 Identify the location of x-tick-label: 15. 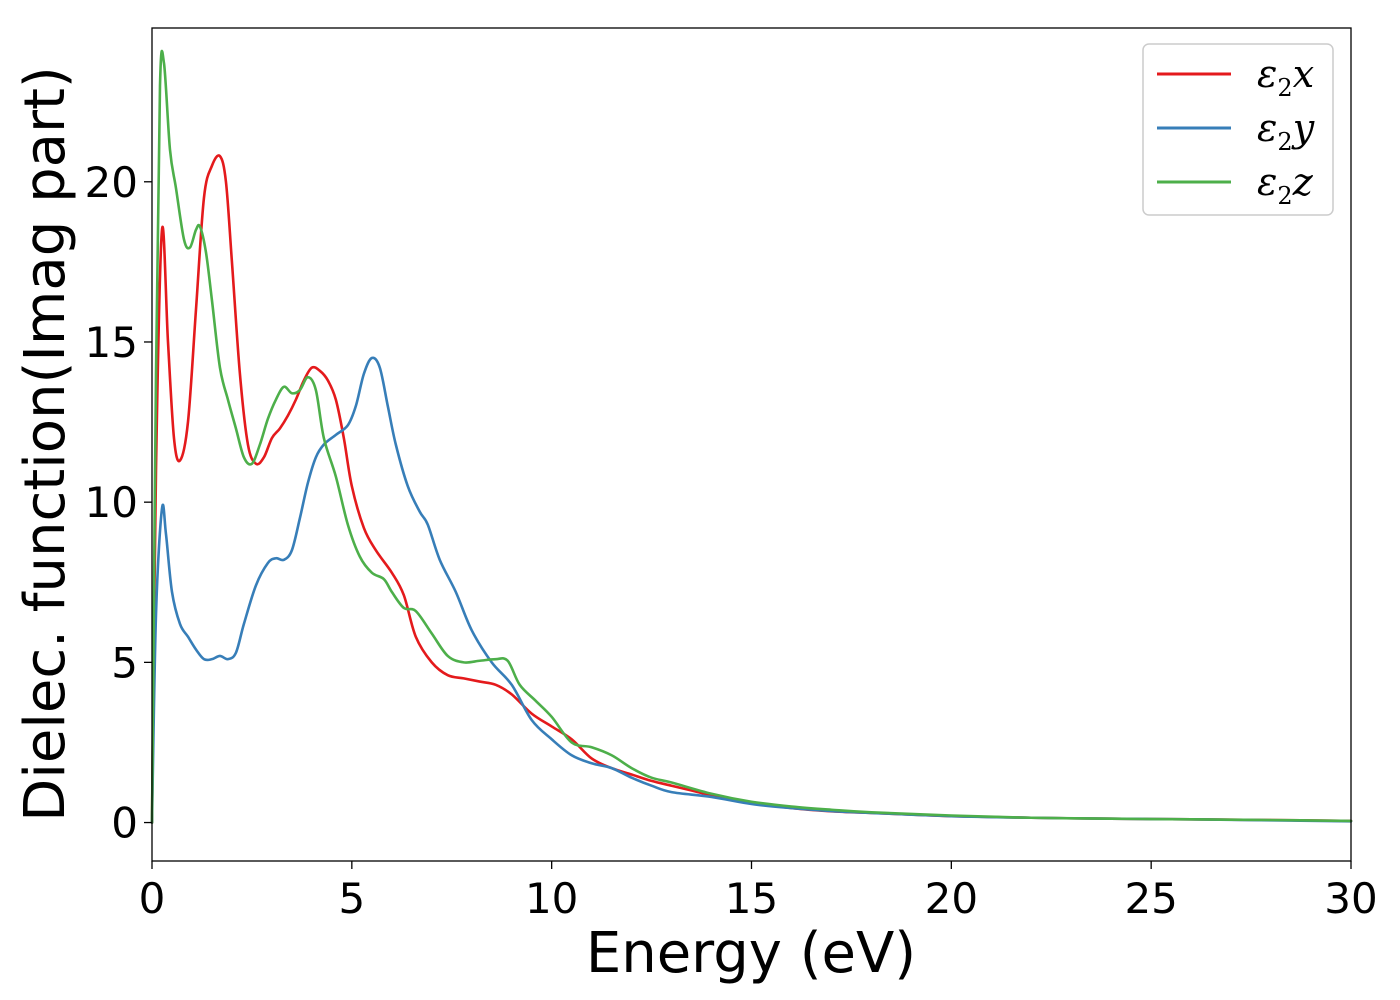
(751, 898).